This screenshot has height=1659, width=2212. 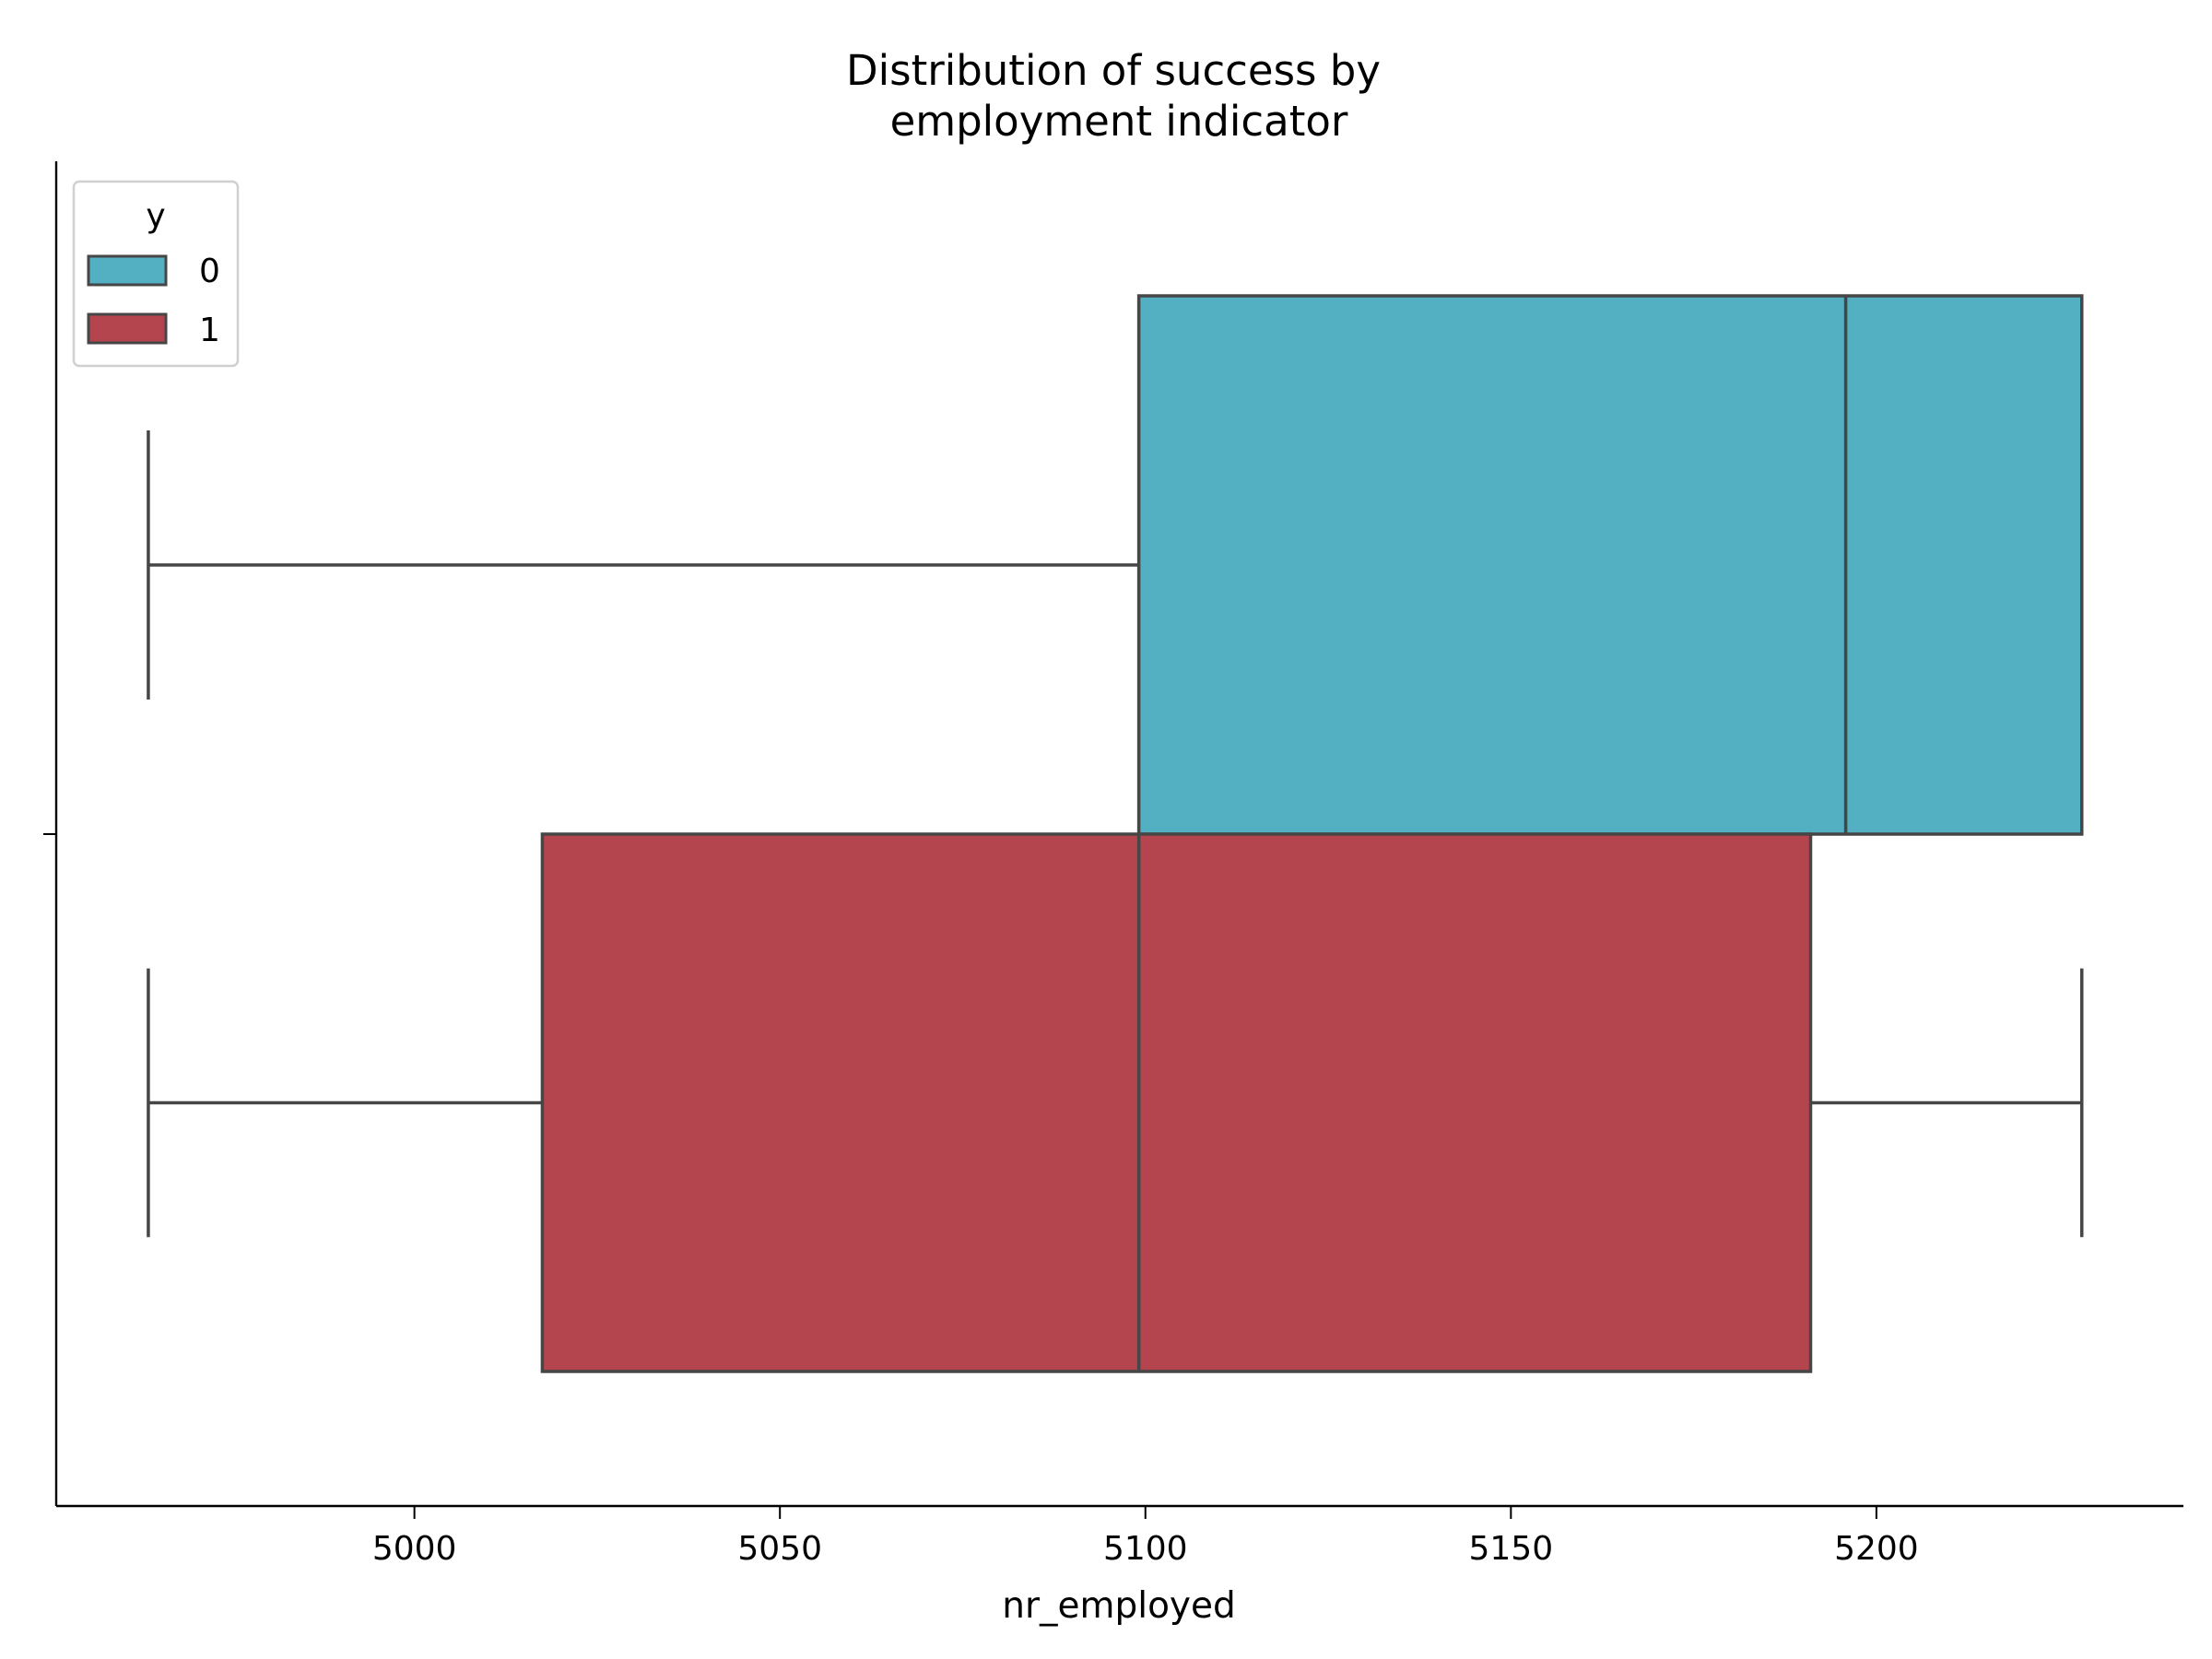 I want to click on x-tick-label-4: 5200, so click(x=1876, y=1549).